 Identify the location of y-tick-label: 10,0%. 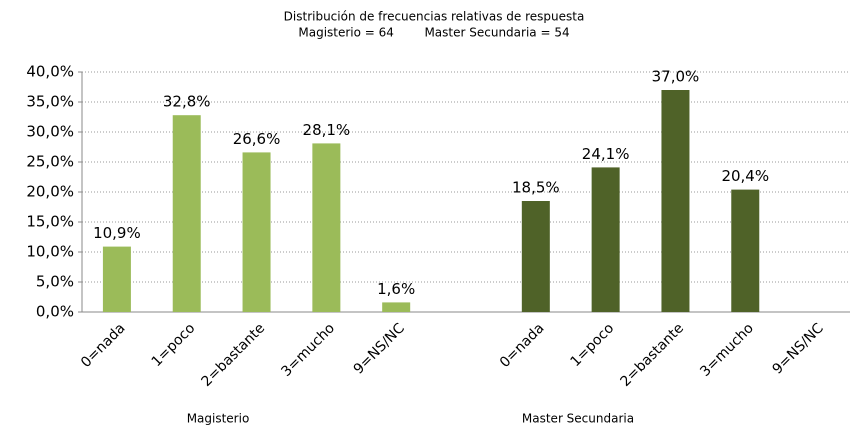
(50, 252).